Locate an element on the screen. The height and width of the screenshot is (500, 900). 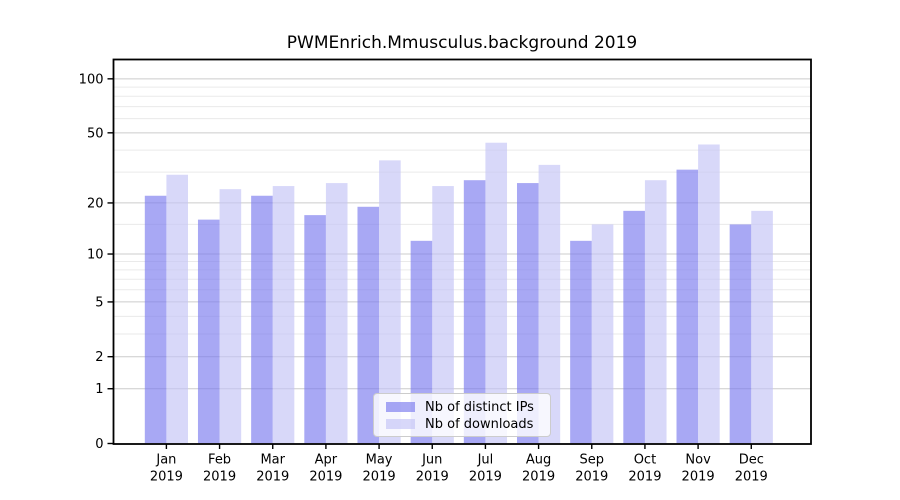
legend-item-downloads: Nb of downloads is located at coordinates (465, 424).